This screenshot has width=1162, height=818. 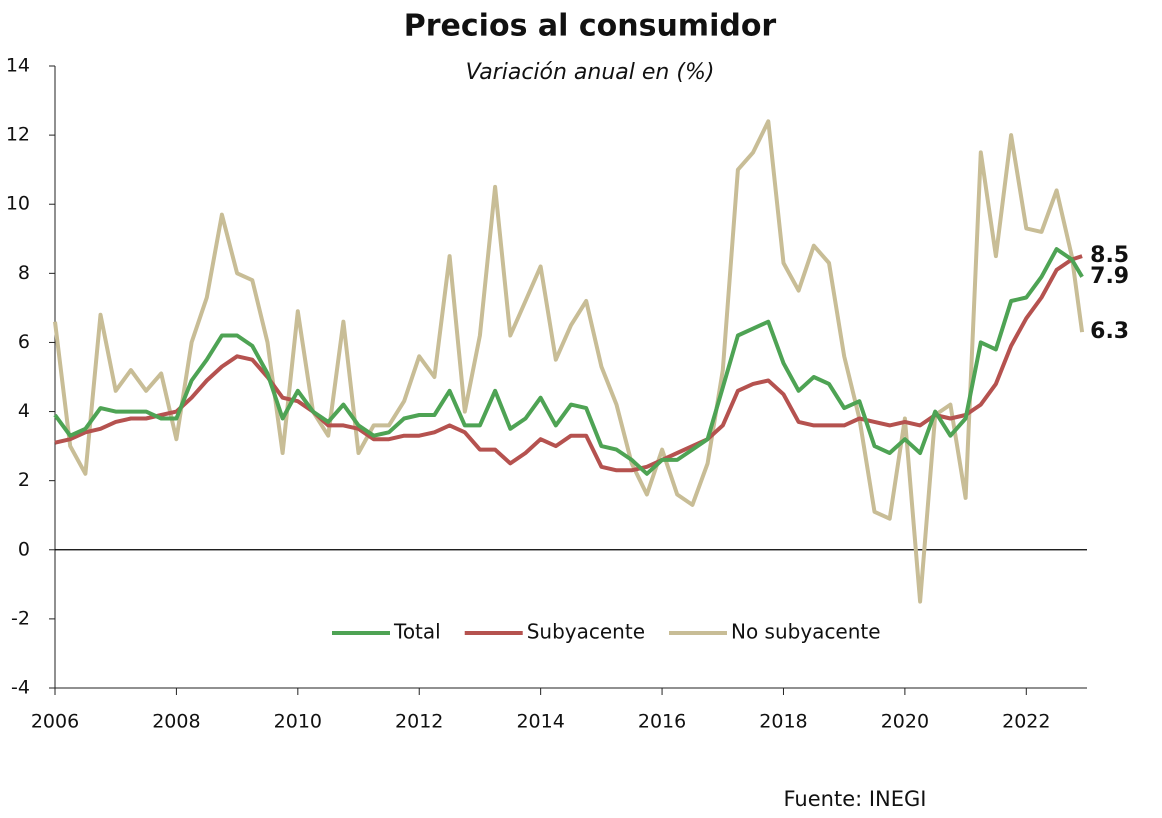 What do you see at coordinates (176, 722) in the screenshot?
I see `x-tick-label: 2008` at bounding box center [176, 722].